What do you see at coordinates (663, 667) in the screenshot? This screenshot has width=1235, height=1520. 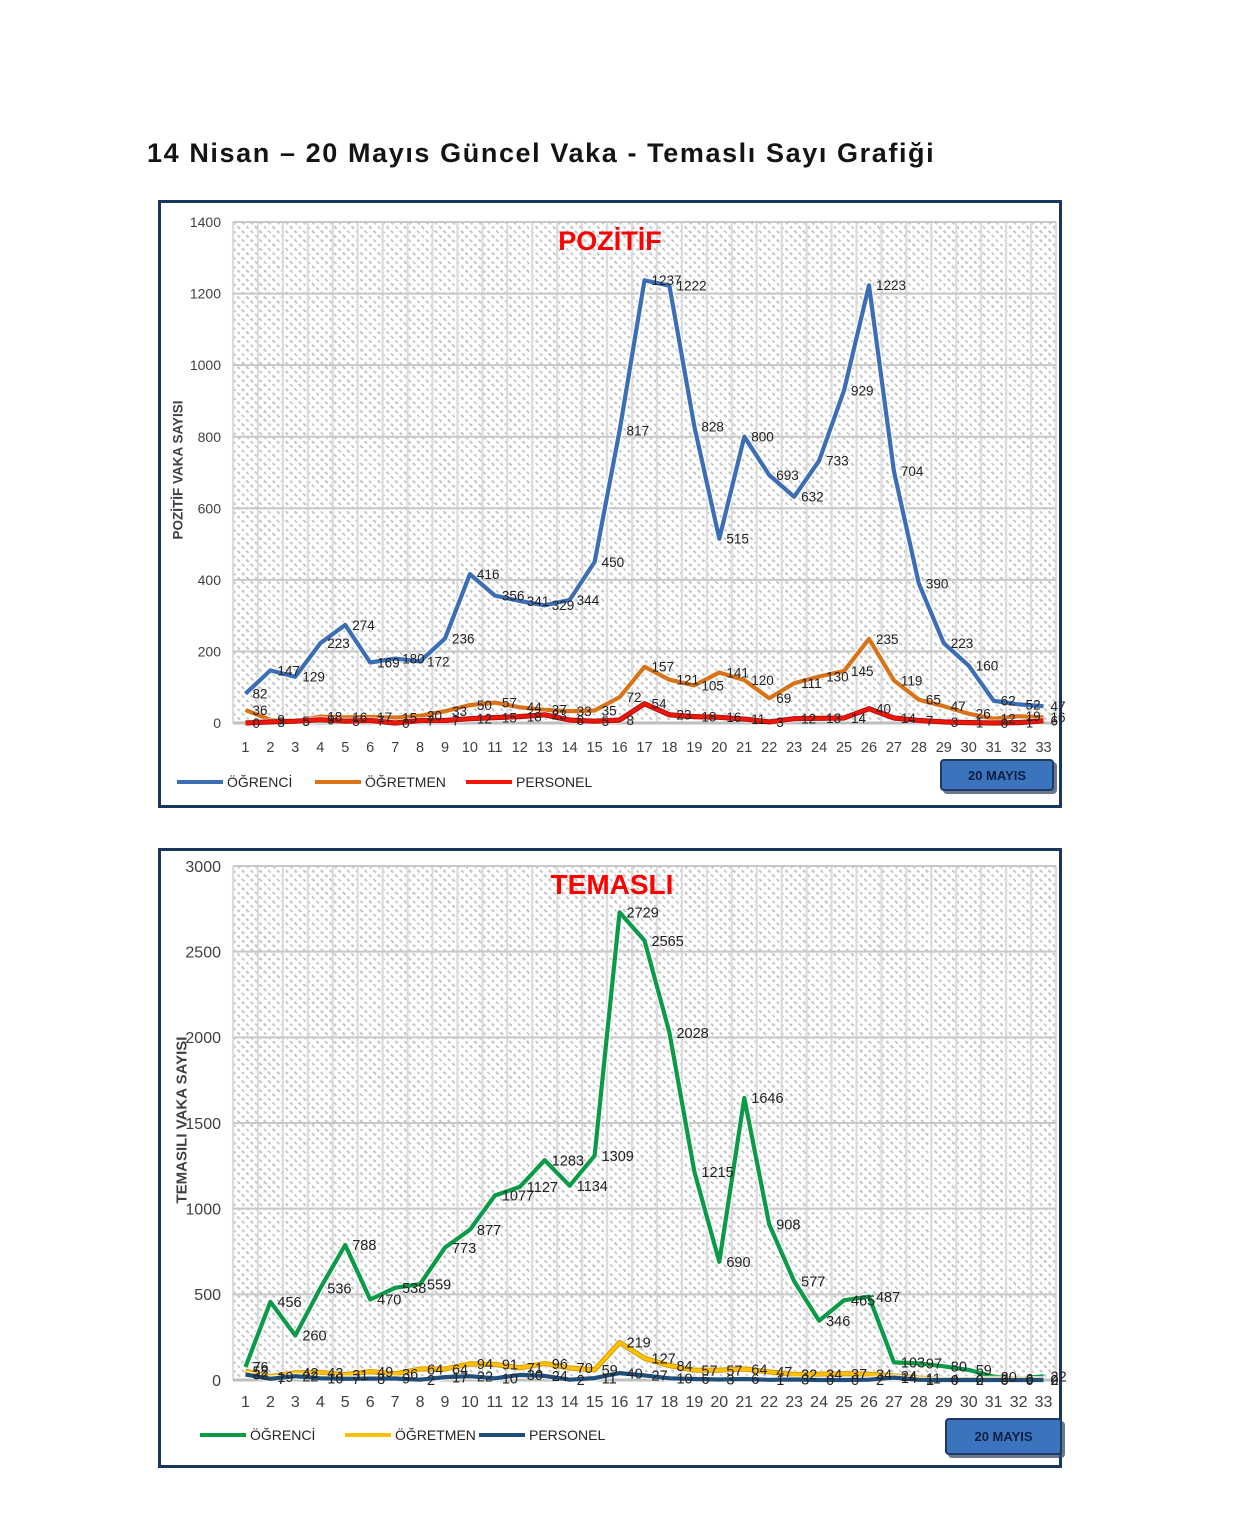 I see `data-label: 157` at bounding box center [663, 667].